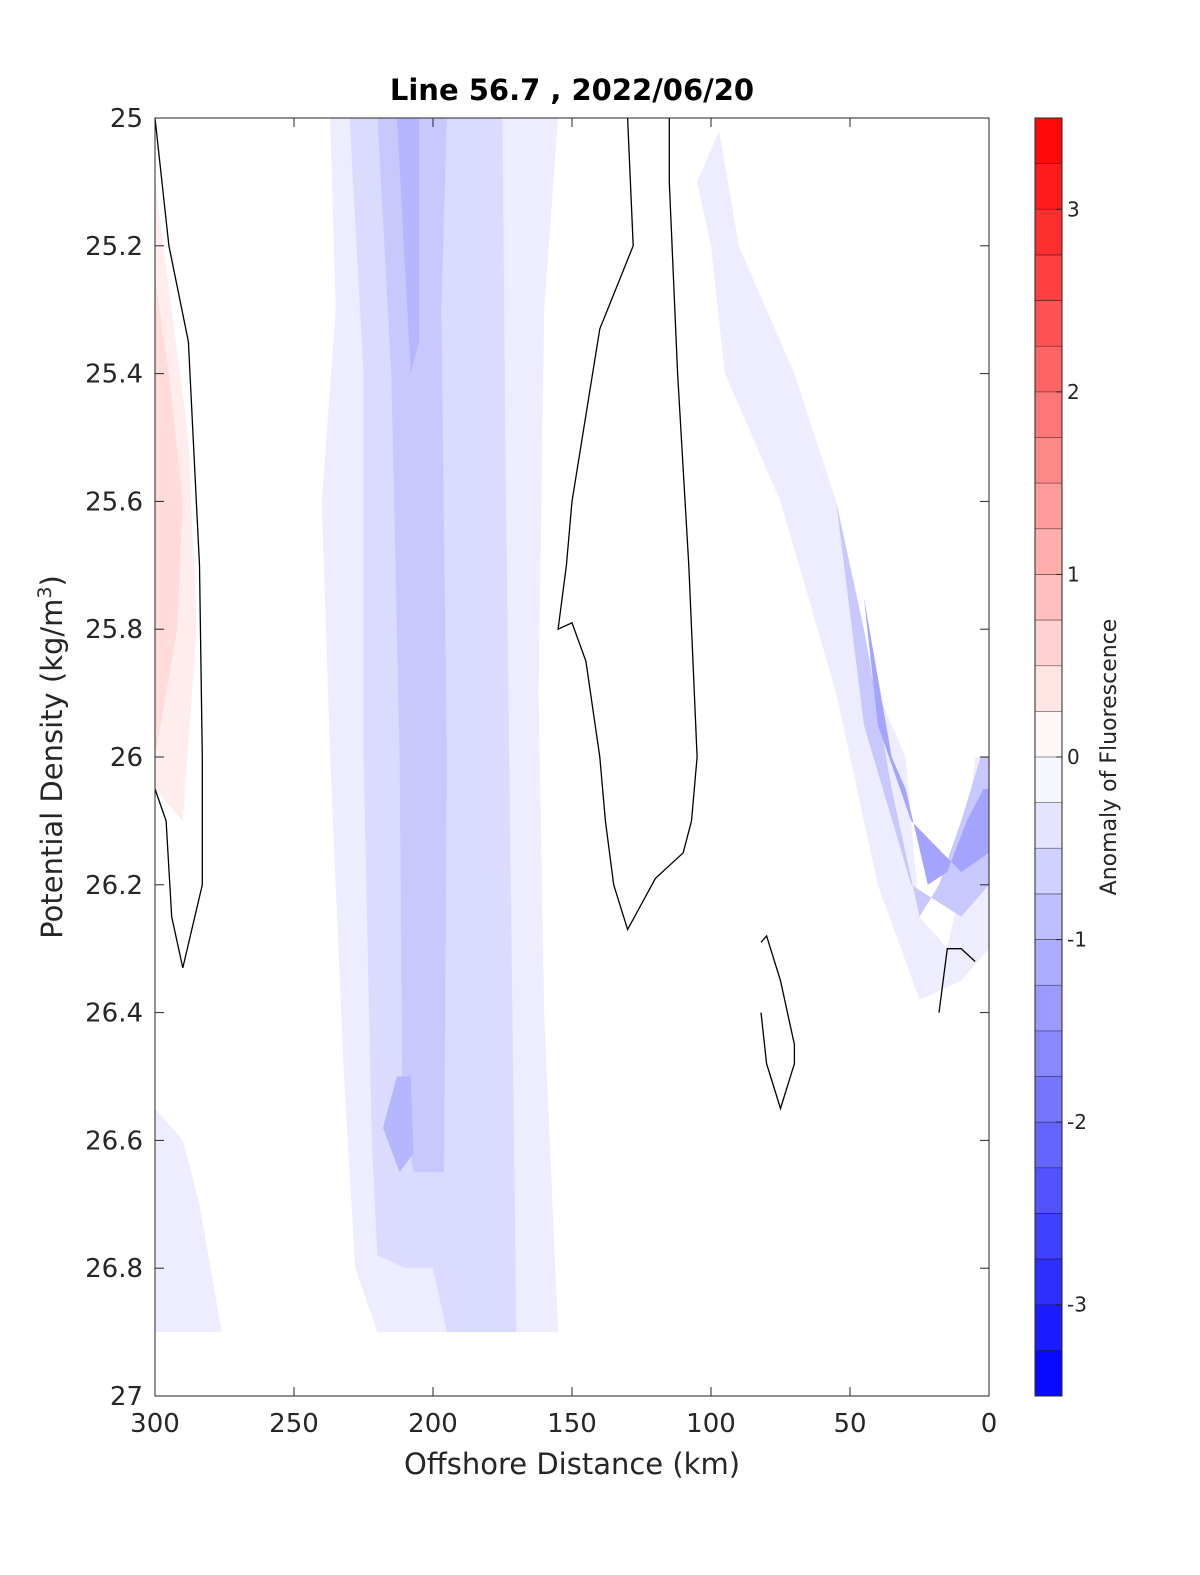 The height and width of the screenshot is (1575, 1200). I want to click on colorbar-tick-label: -3, so click(1077, 1305).